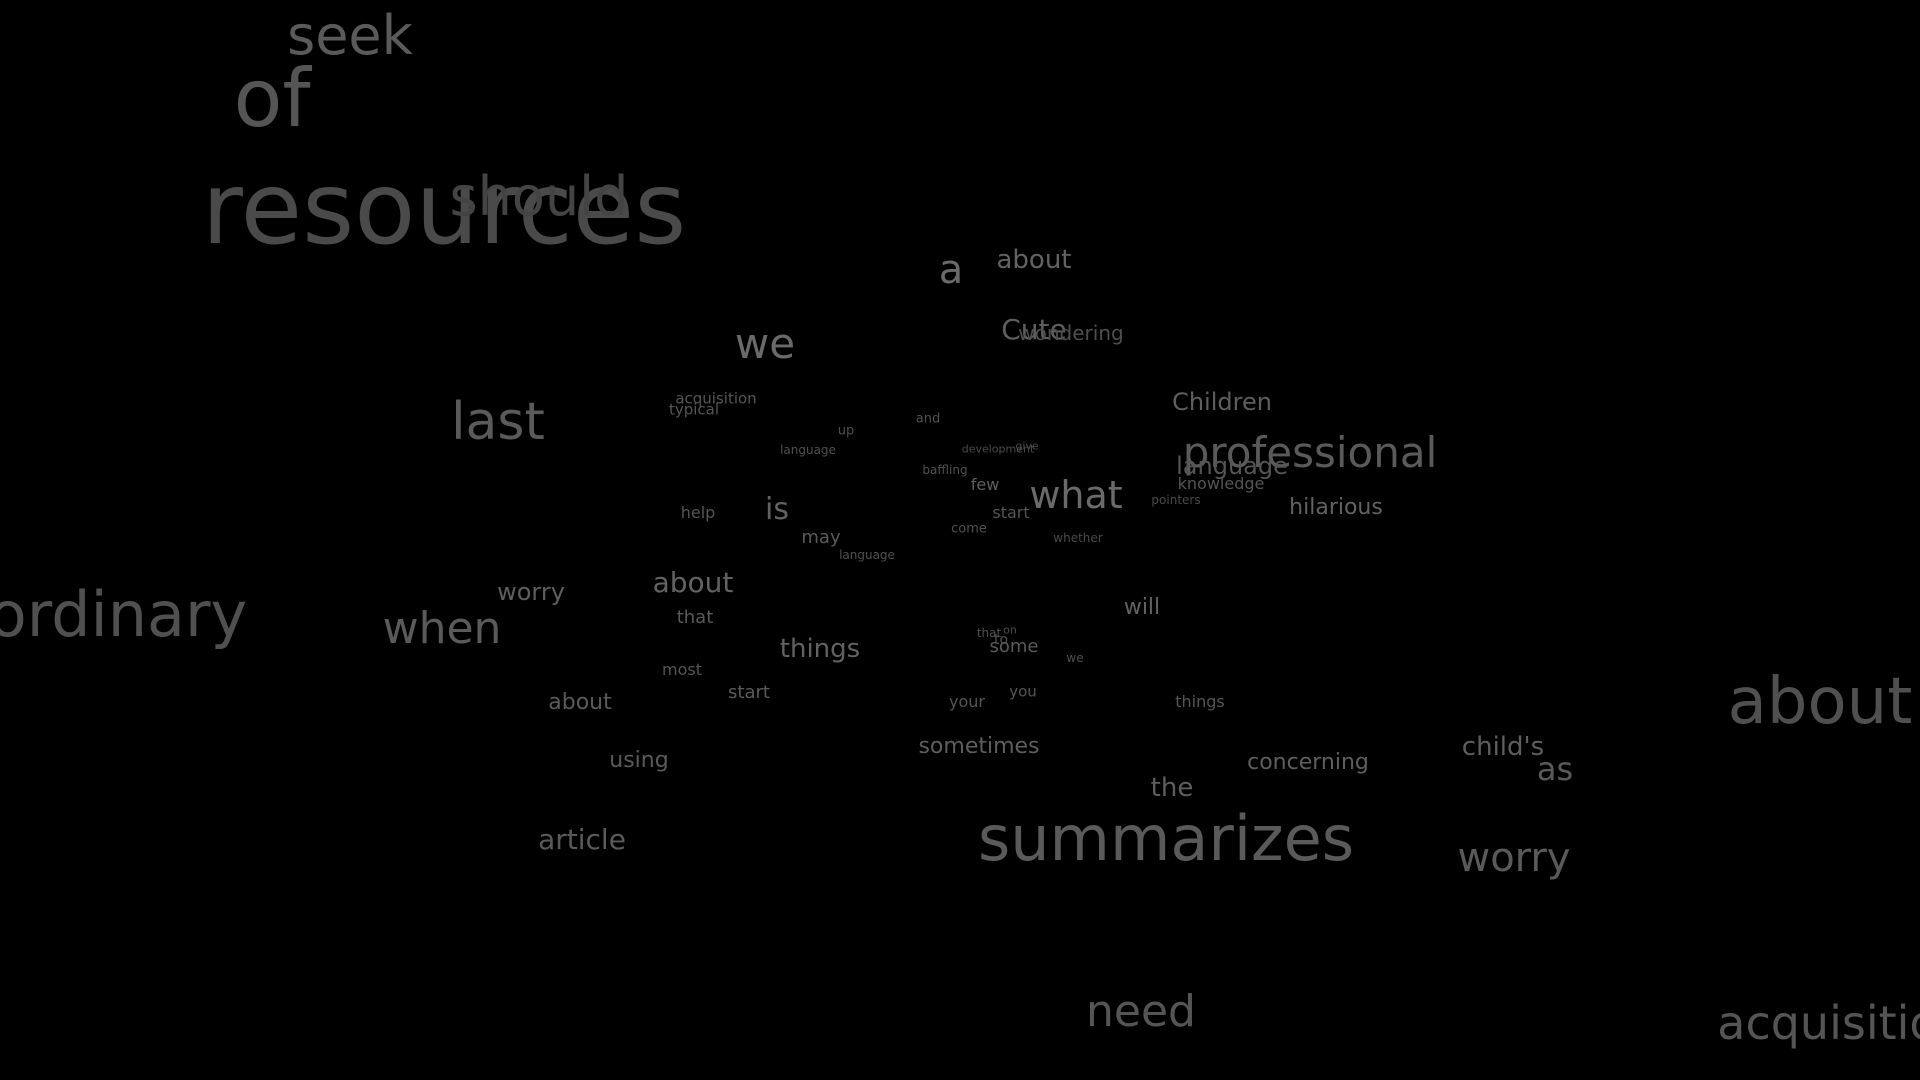 Image resolution: width=1920 pixels, height=1080 pixels. Describe the element at coordinates (698, 512) in the screenshot. I see `word-help: help` at that location.